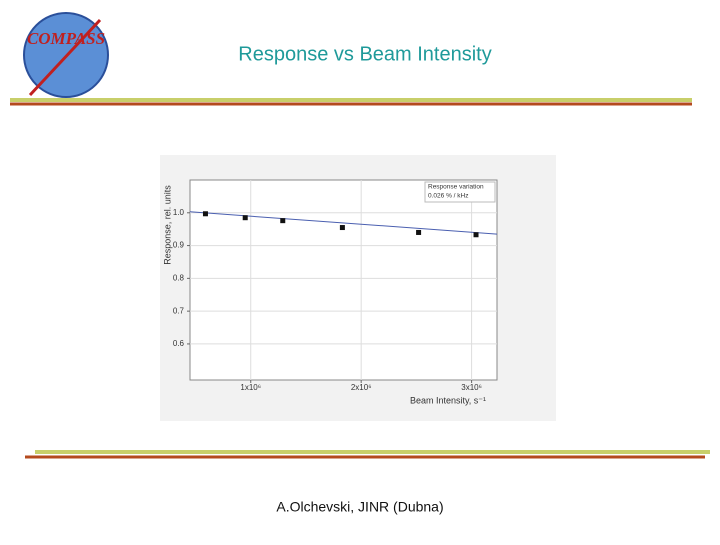 This screenshot has height=545, width=720. Describe the element at coordinates (66, 38) in the screenshot. I see `logo-text: COMPASS` at that location.